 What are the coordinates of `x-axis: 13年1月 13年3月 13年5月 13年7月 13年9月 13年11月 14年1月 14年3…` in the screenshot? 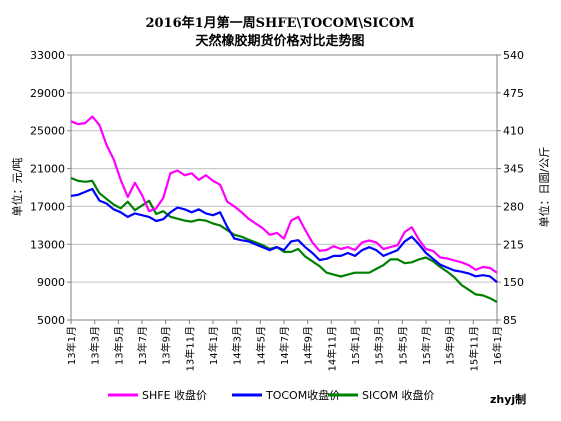 It's located at (284, 345).